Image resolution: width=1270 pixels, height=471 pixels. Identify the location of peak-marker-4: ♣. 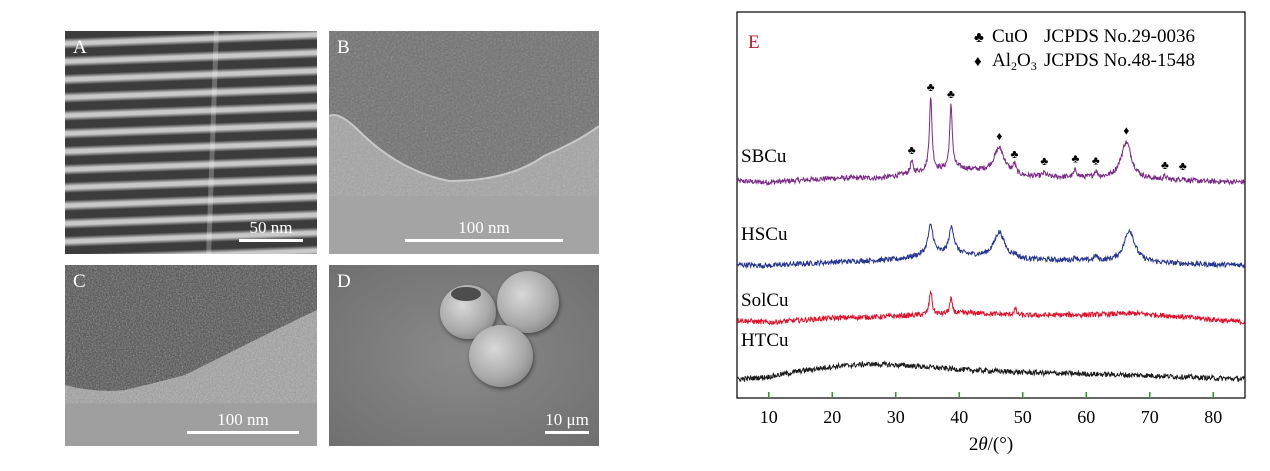
(1015, 154).